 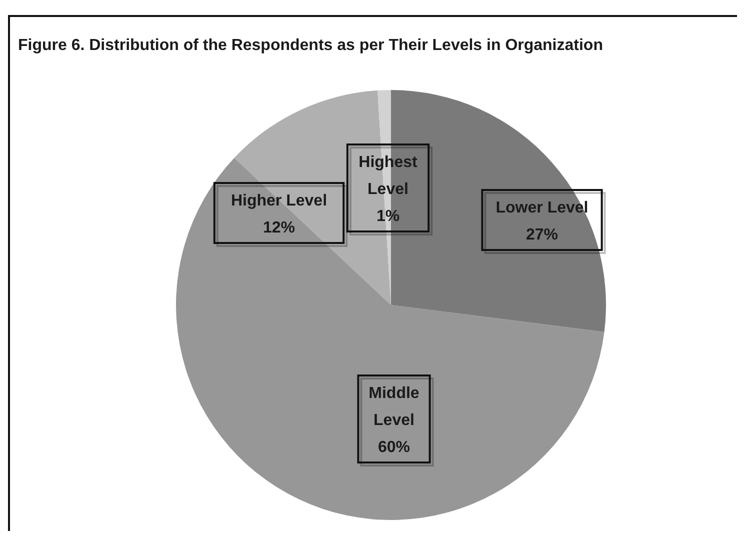 I want to click on chart-title: Figure 6. Distribution of the Respondents as per Their Levels in Organization, so click(x=310, y=45).